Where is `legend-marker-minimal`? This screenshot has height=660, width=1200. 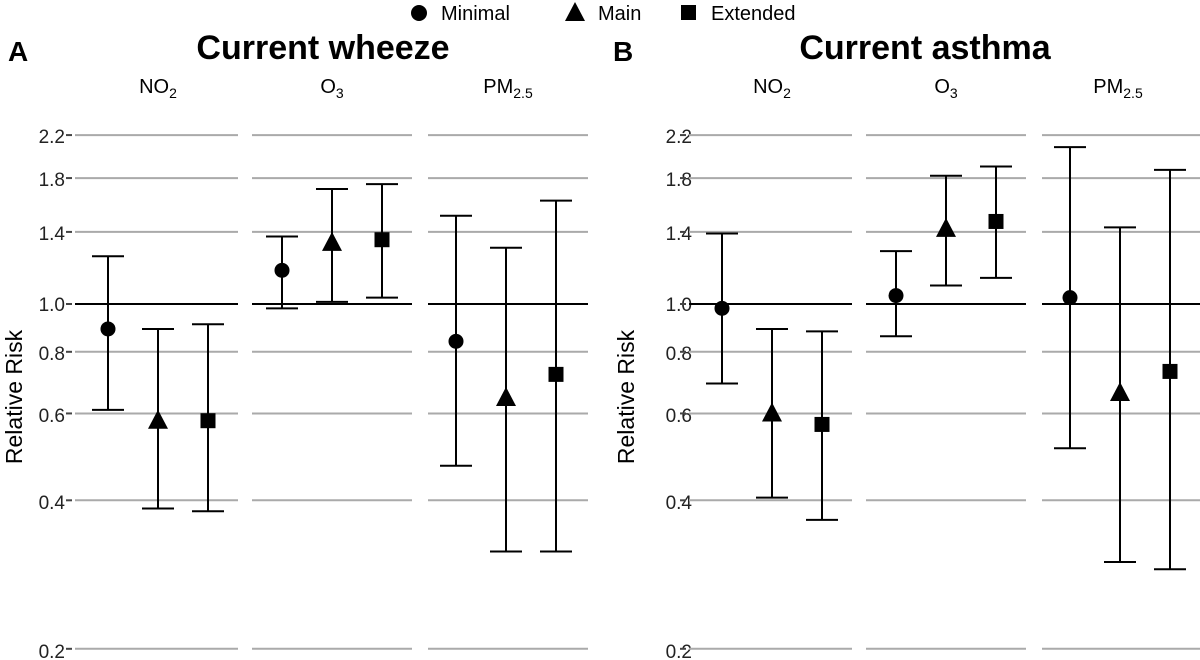
legend-marker-minimal is located at coordinates (419, 13).